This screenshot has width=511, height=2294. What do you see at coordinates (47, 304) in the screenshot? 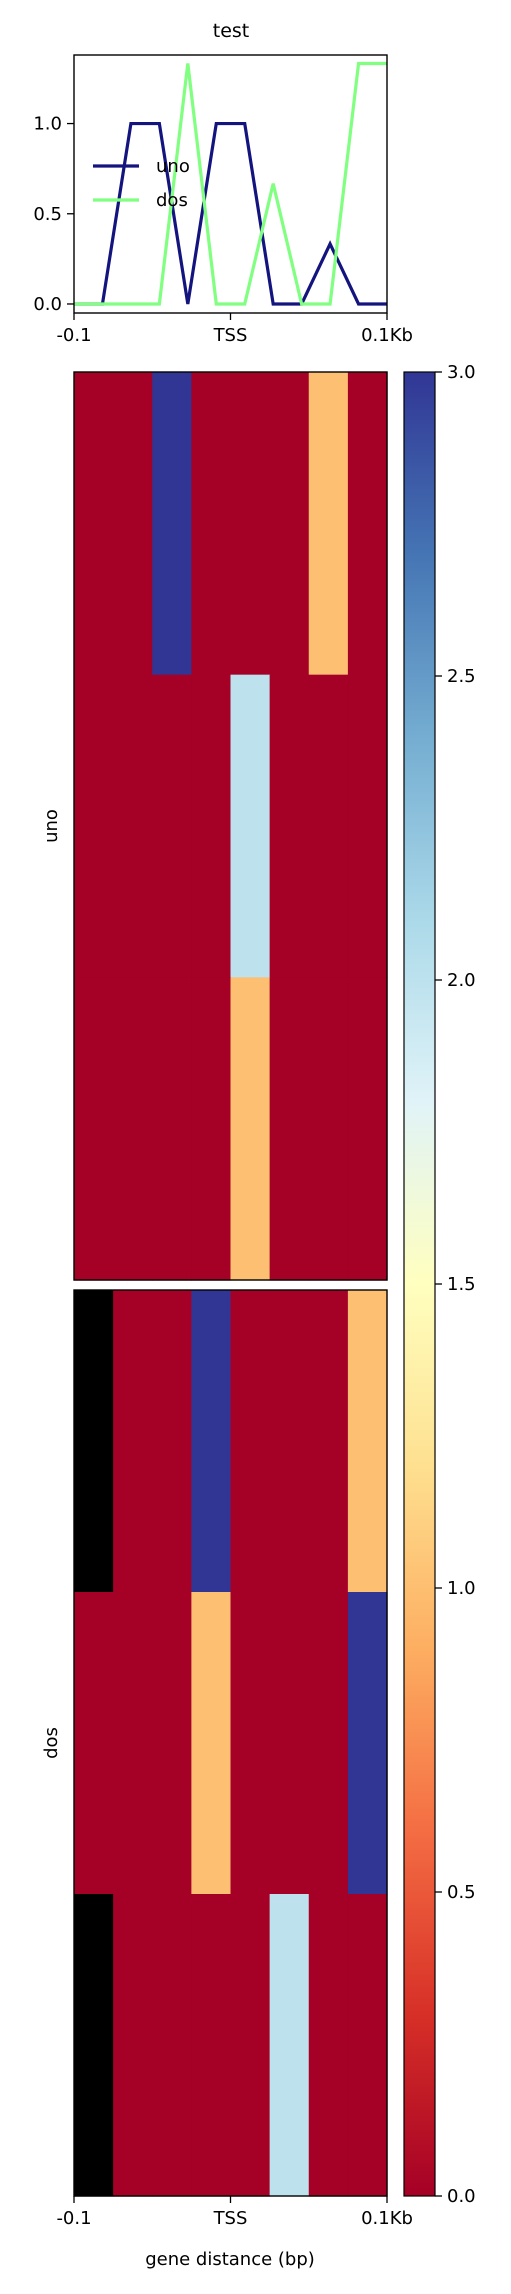
I see `y-tick-label: 0.0` at bounding box center [47, 304].